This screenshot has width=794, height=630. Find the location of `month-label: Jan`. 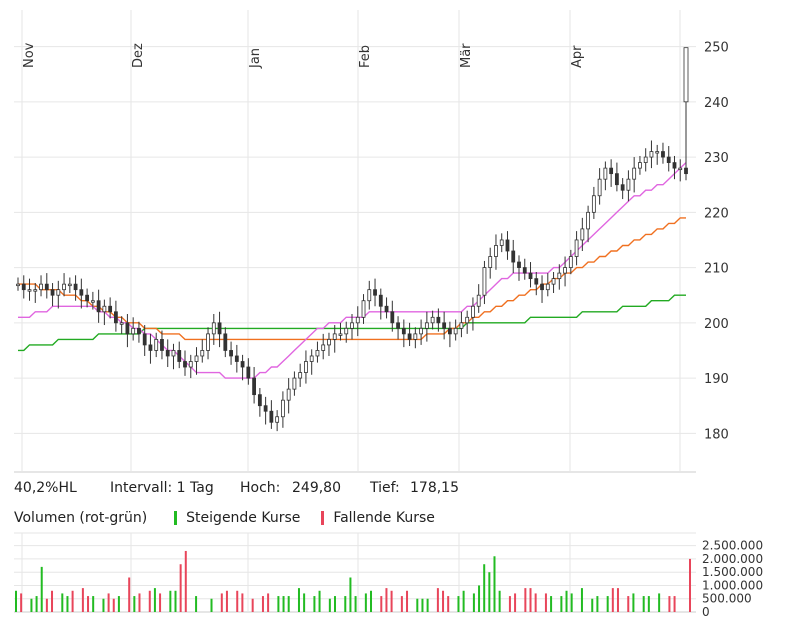

month-label: Jan is located at coordinates (255, 58).